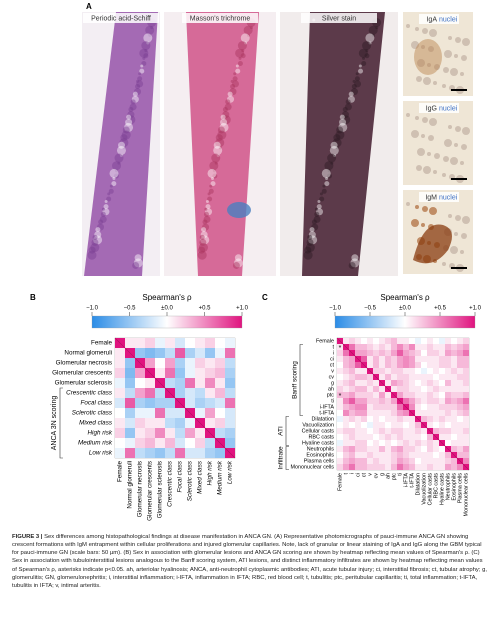 Image resolution: width=500 pixels, height=636 pixels. I want to click on row-label: Female, so click(101, 343).